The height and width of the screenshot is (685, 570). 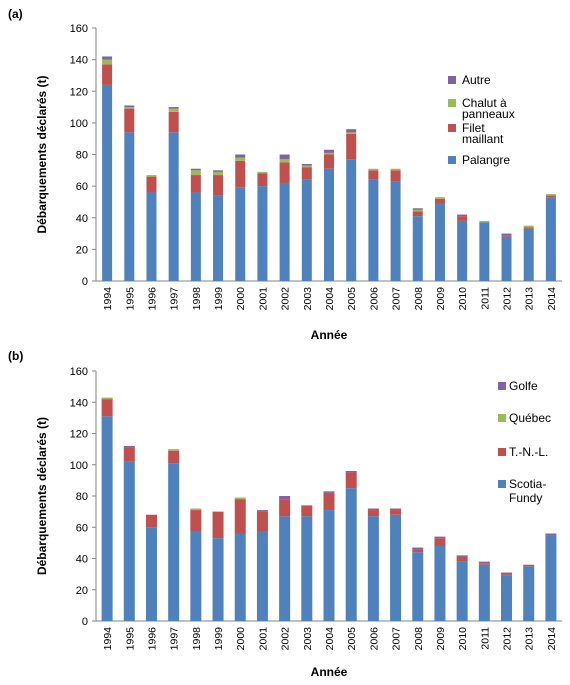 I want to click on panel-label: (b), so click(x=15, y=356).